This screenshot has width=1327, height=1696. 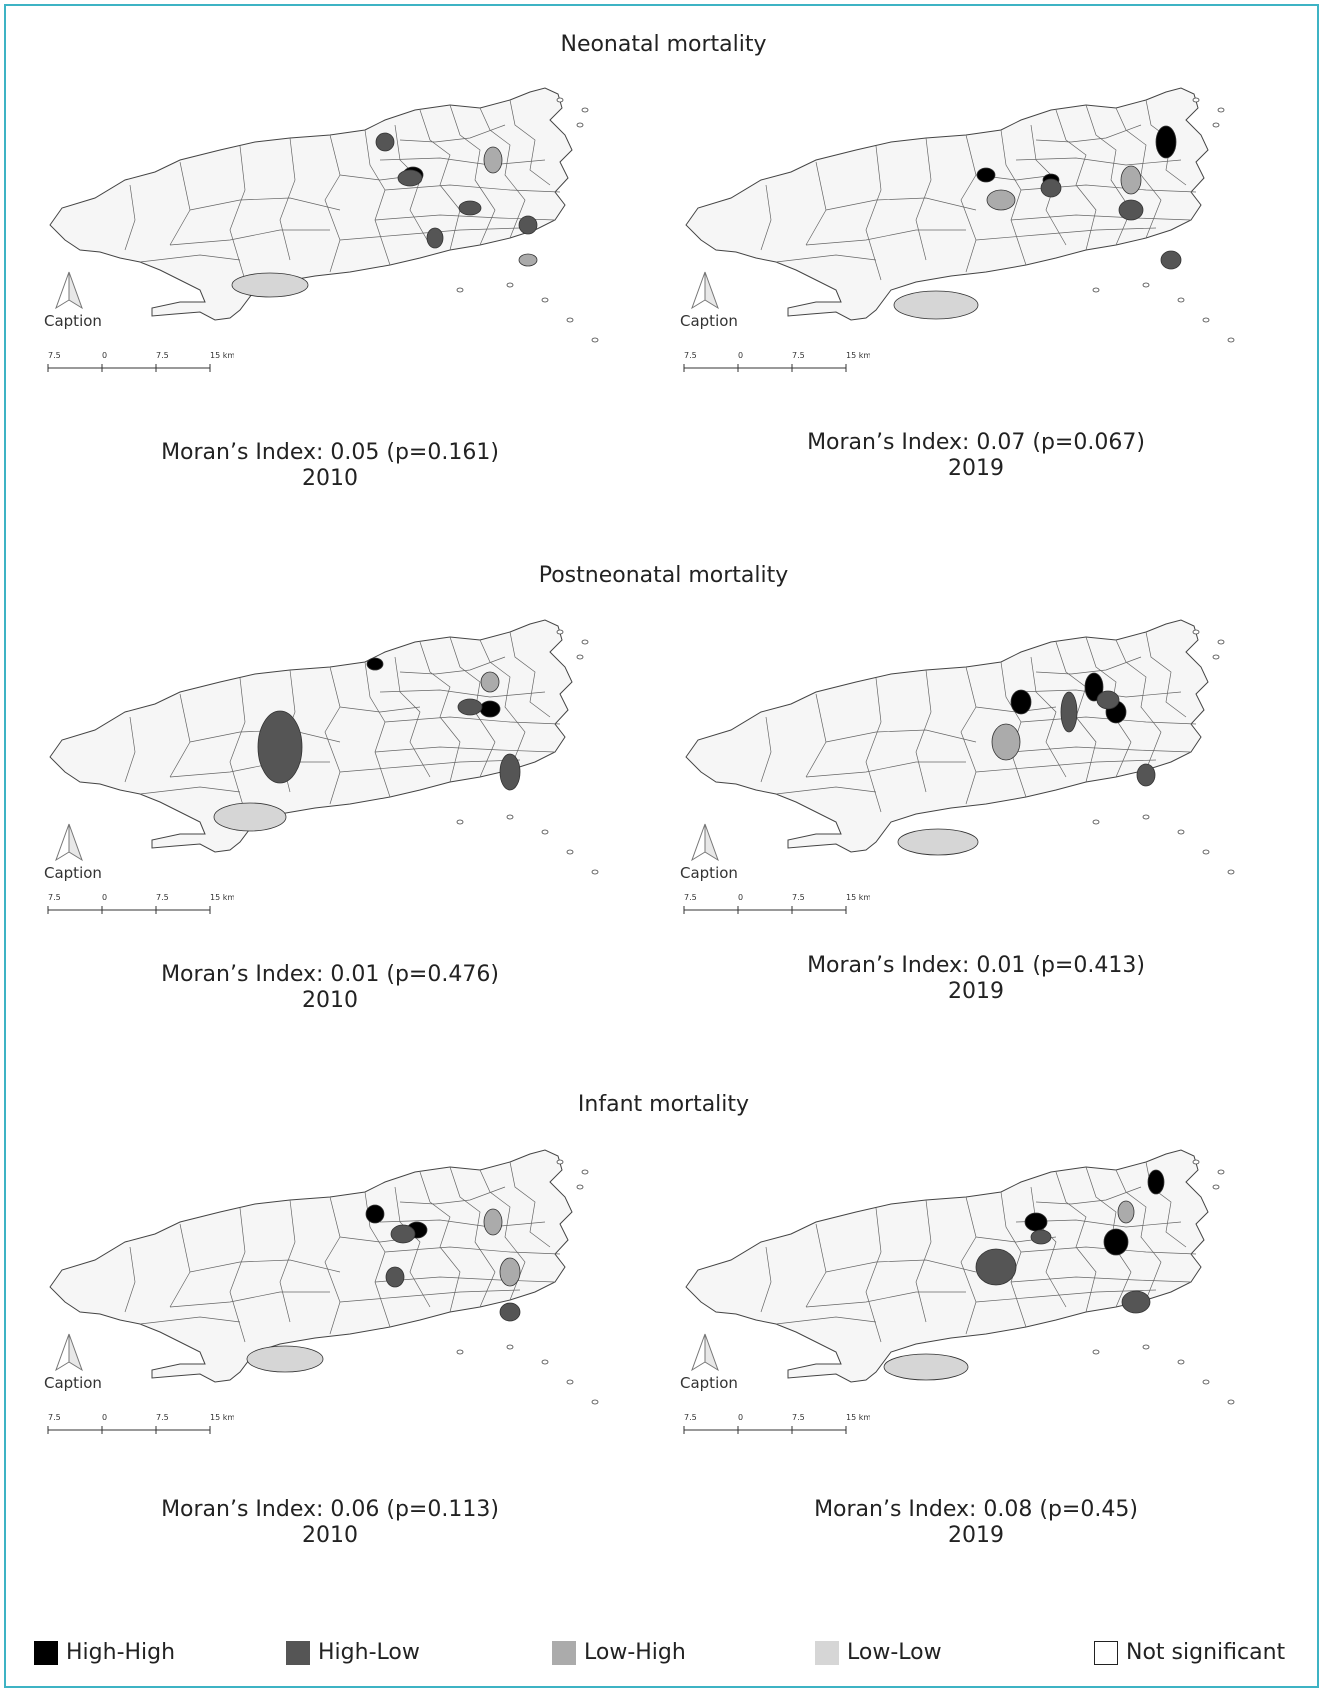 What do you see at coordinates (663, 1104) in the screenshot?
I see `section-title-infant: Infant mortality` at bounding box center [663, 1104].